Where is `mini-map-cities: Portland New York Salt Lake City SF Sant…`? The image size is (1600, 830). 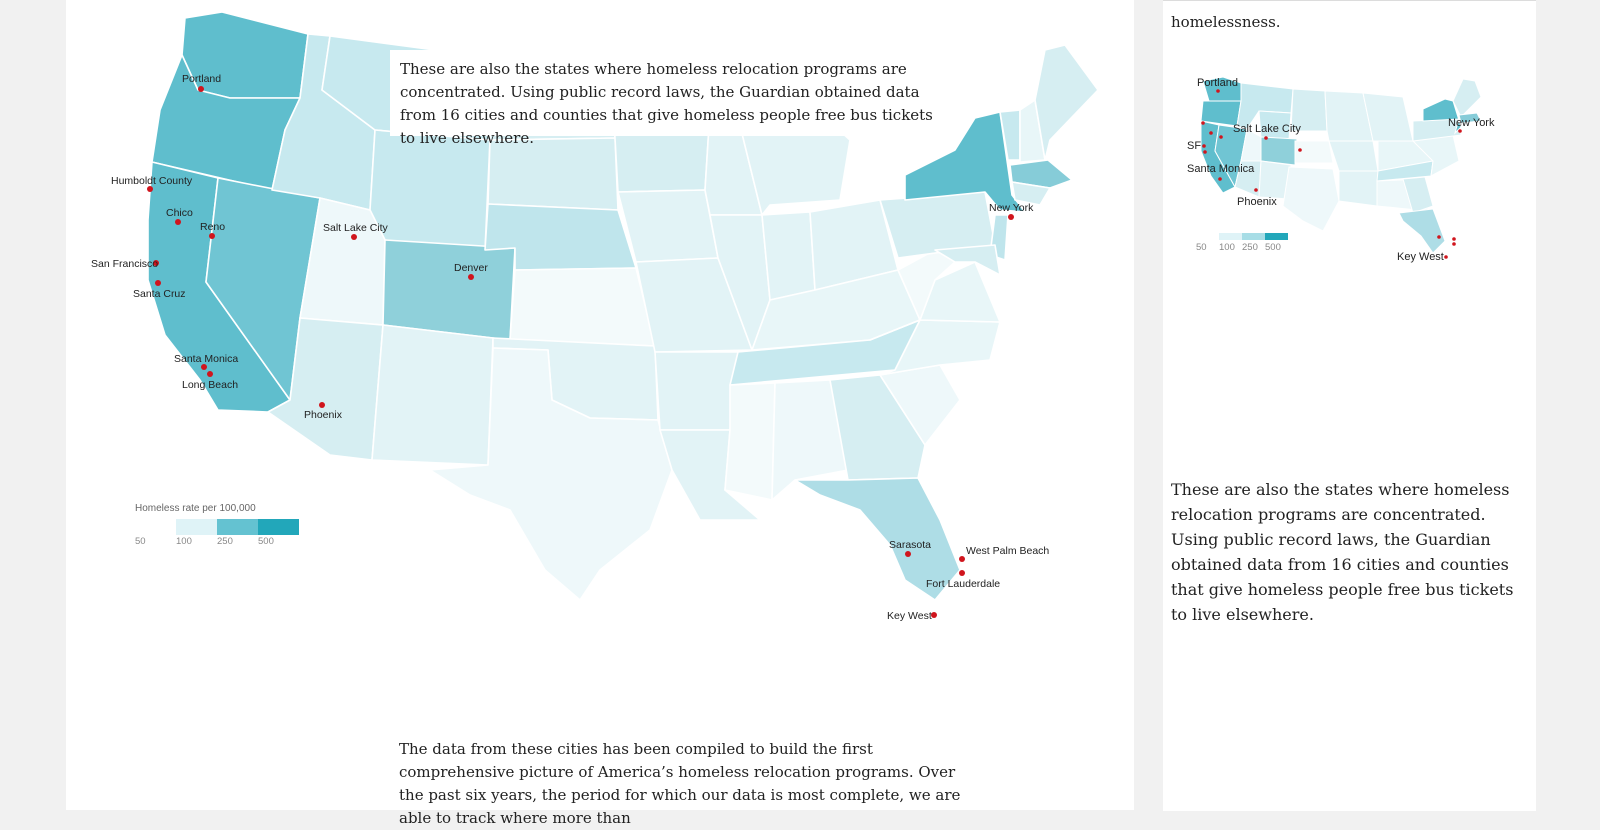 mini-map-cities: Portland New York Salt Lake City SF Sant… is located at coordinates (1341, 170).